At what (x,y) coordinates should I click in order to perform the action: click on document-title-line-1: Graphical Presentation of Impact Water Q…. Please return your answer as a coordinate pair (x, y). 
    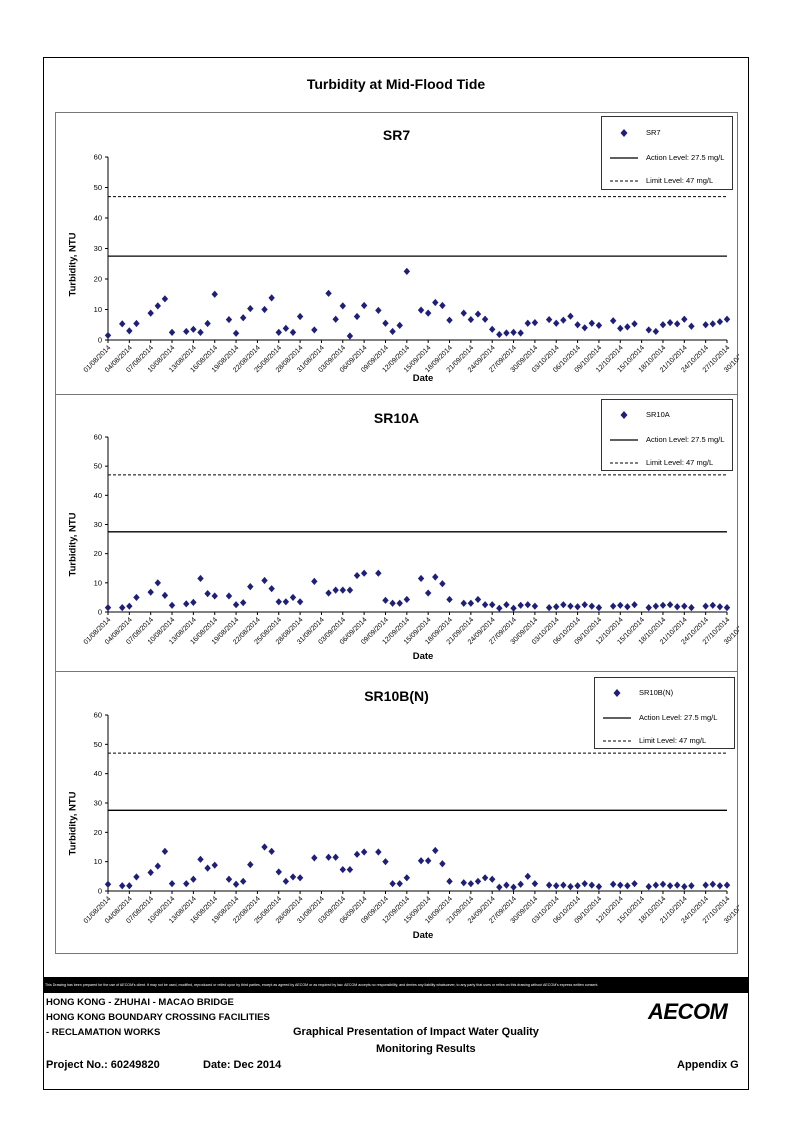
    Looking at the image, I should click on (416, 1032).